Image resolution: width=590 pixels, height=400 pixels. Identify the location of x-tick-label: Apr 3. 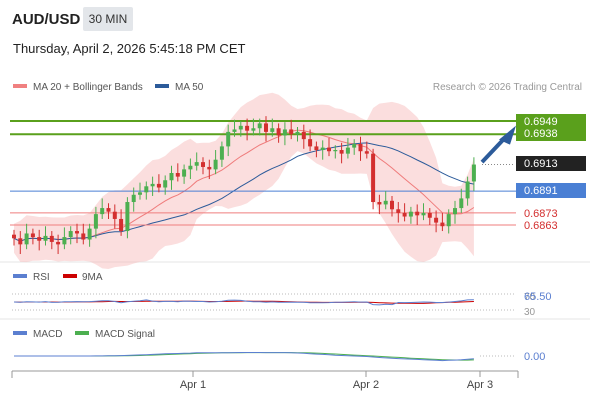
(480, 385).